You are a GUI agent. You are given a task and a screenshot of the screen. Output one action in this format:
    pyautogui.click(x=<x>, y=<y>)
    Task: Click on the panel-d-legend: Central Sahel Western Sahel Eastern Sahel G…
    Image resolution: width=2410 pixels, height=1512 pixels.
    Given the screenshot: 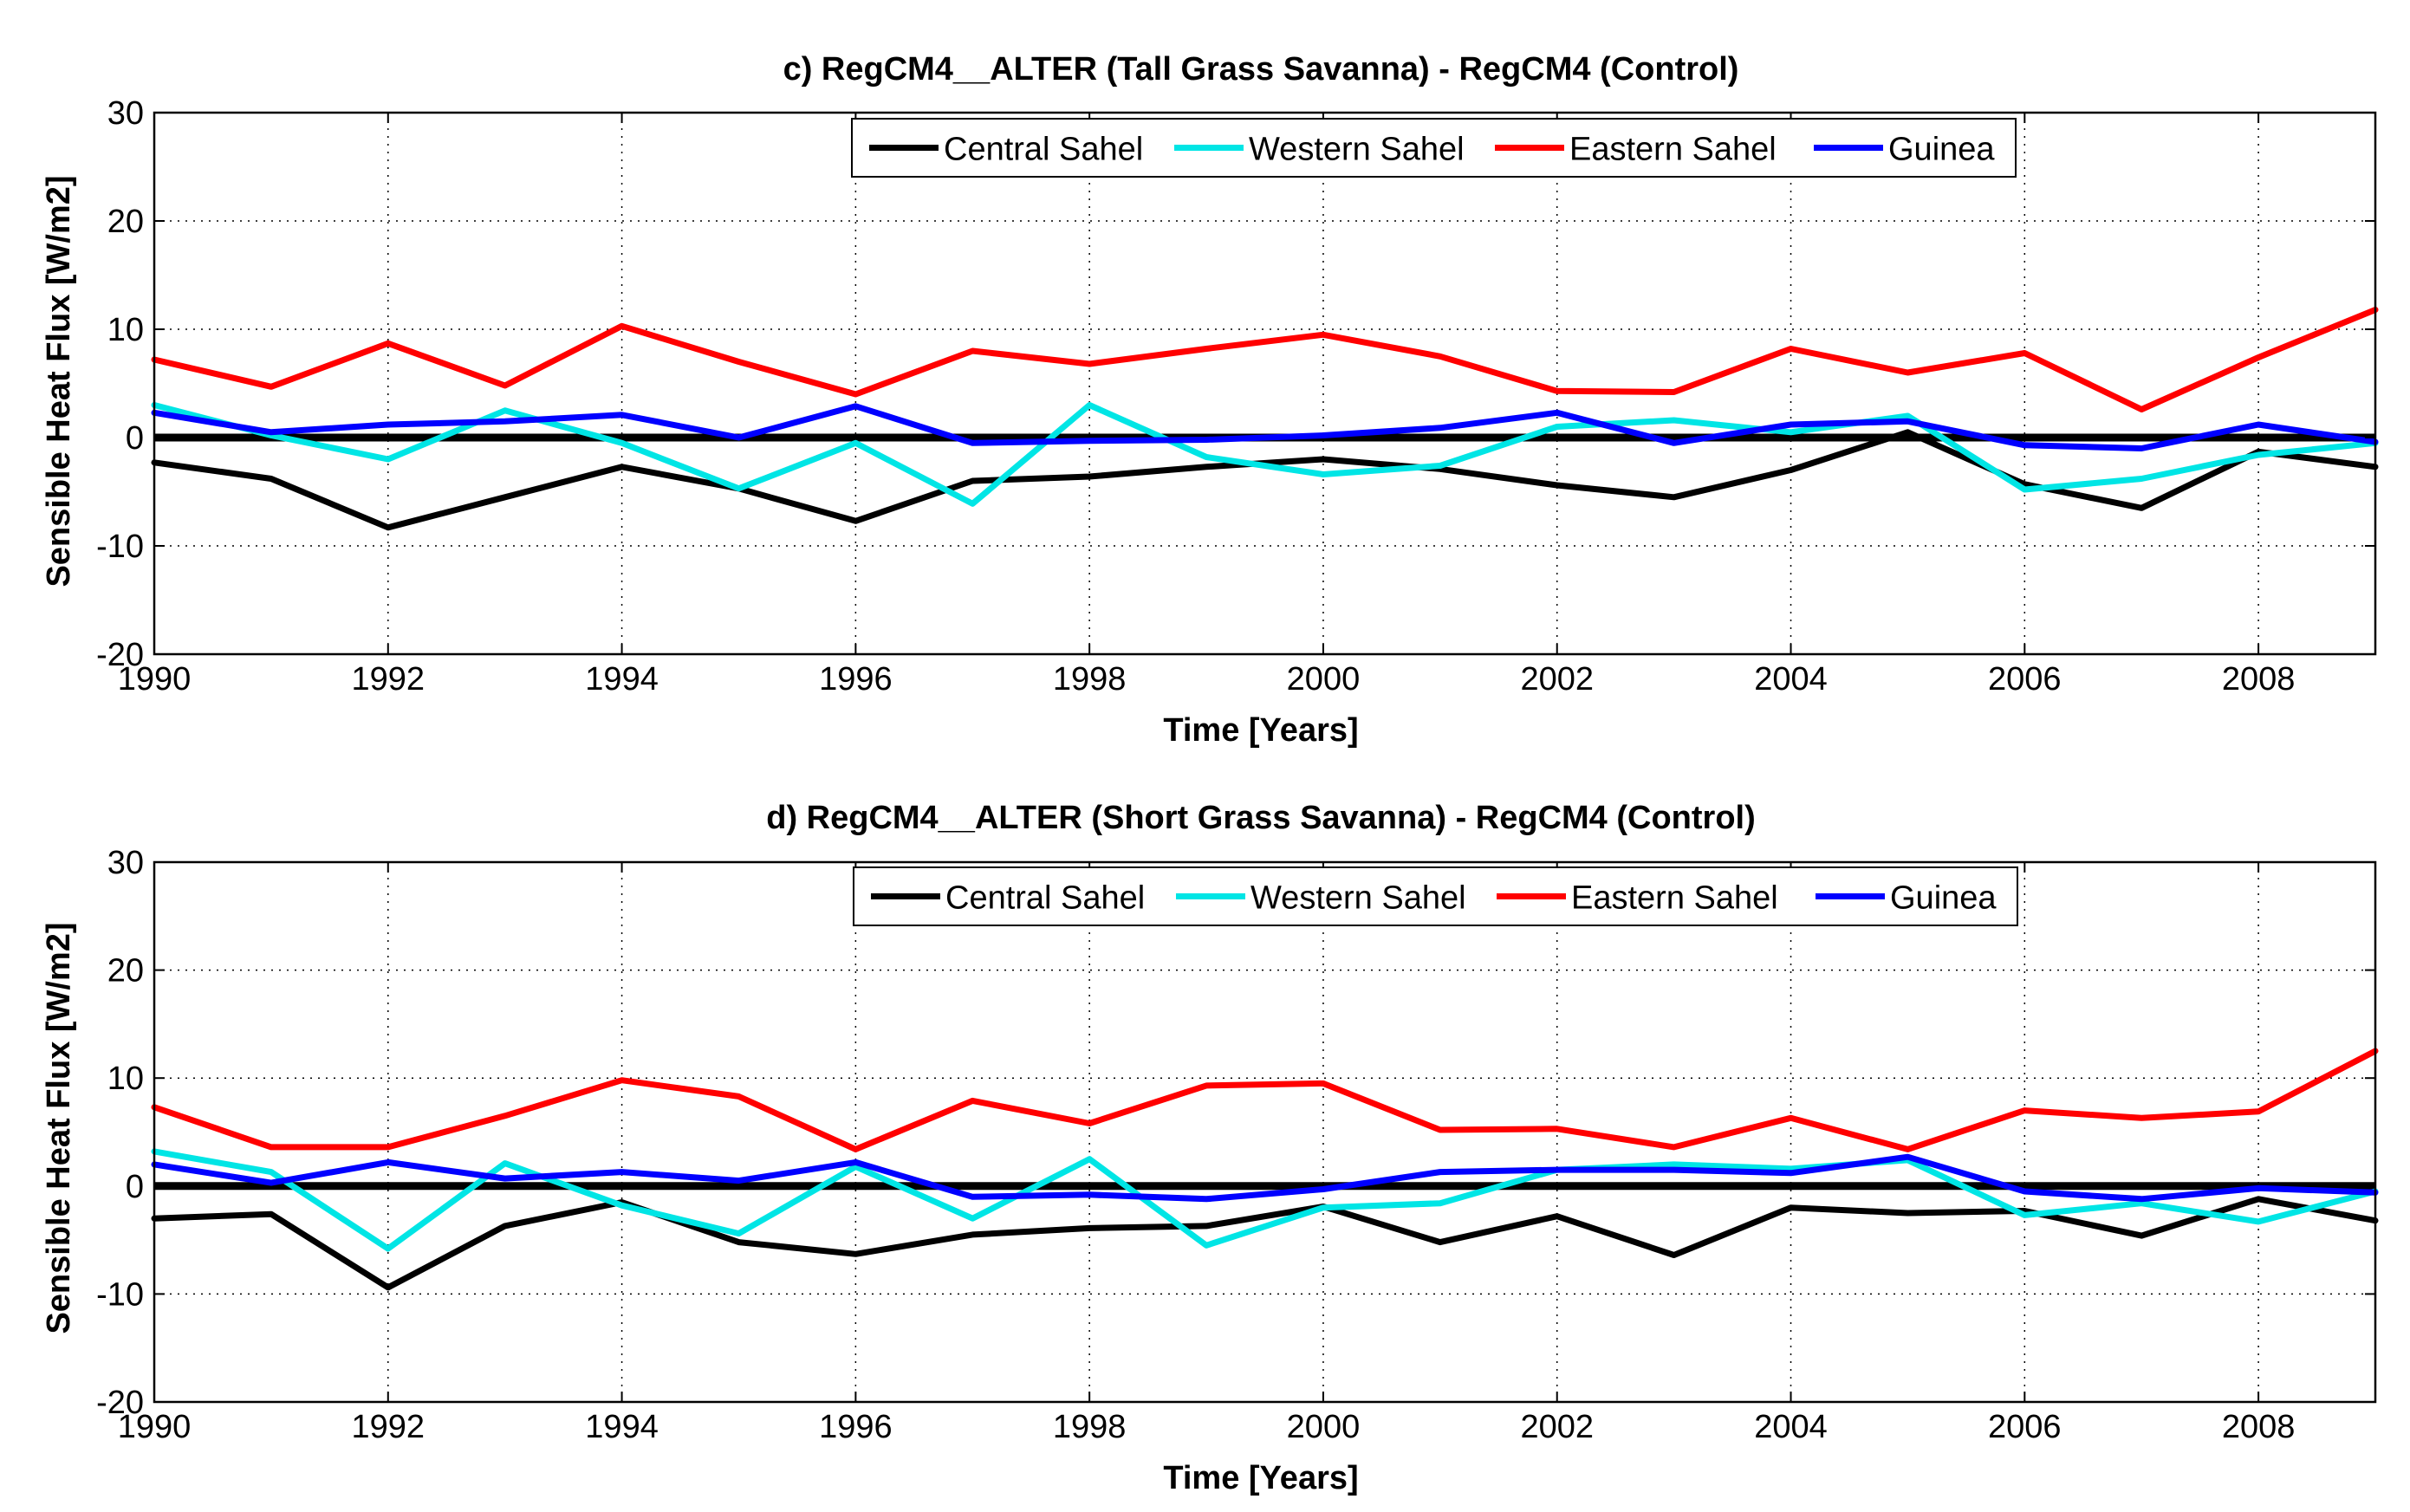 What is the action you would take?
    pyautogui.click(x=1435, y=896)
    